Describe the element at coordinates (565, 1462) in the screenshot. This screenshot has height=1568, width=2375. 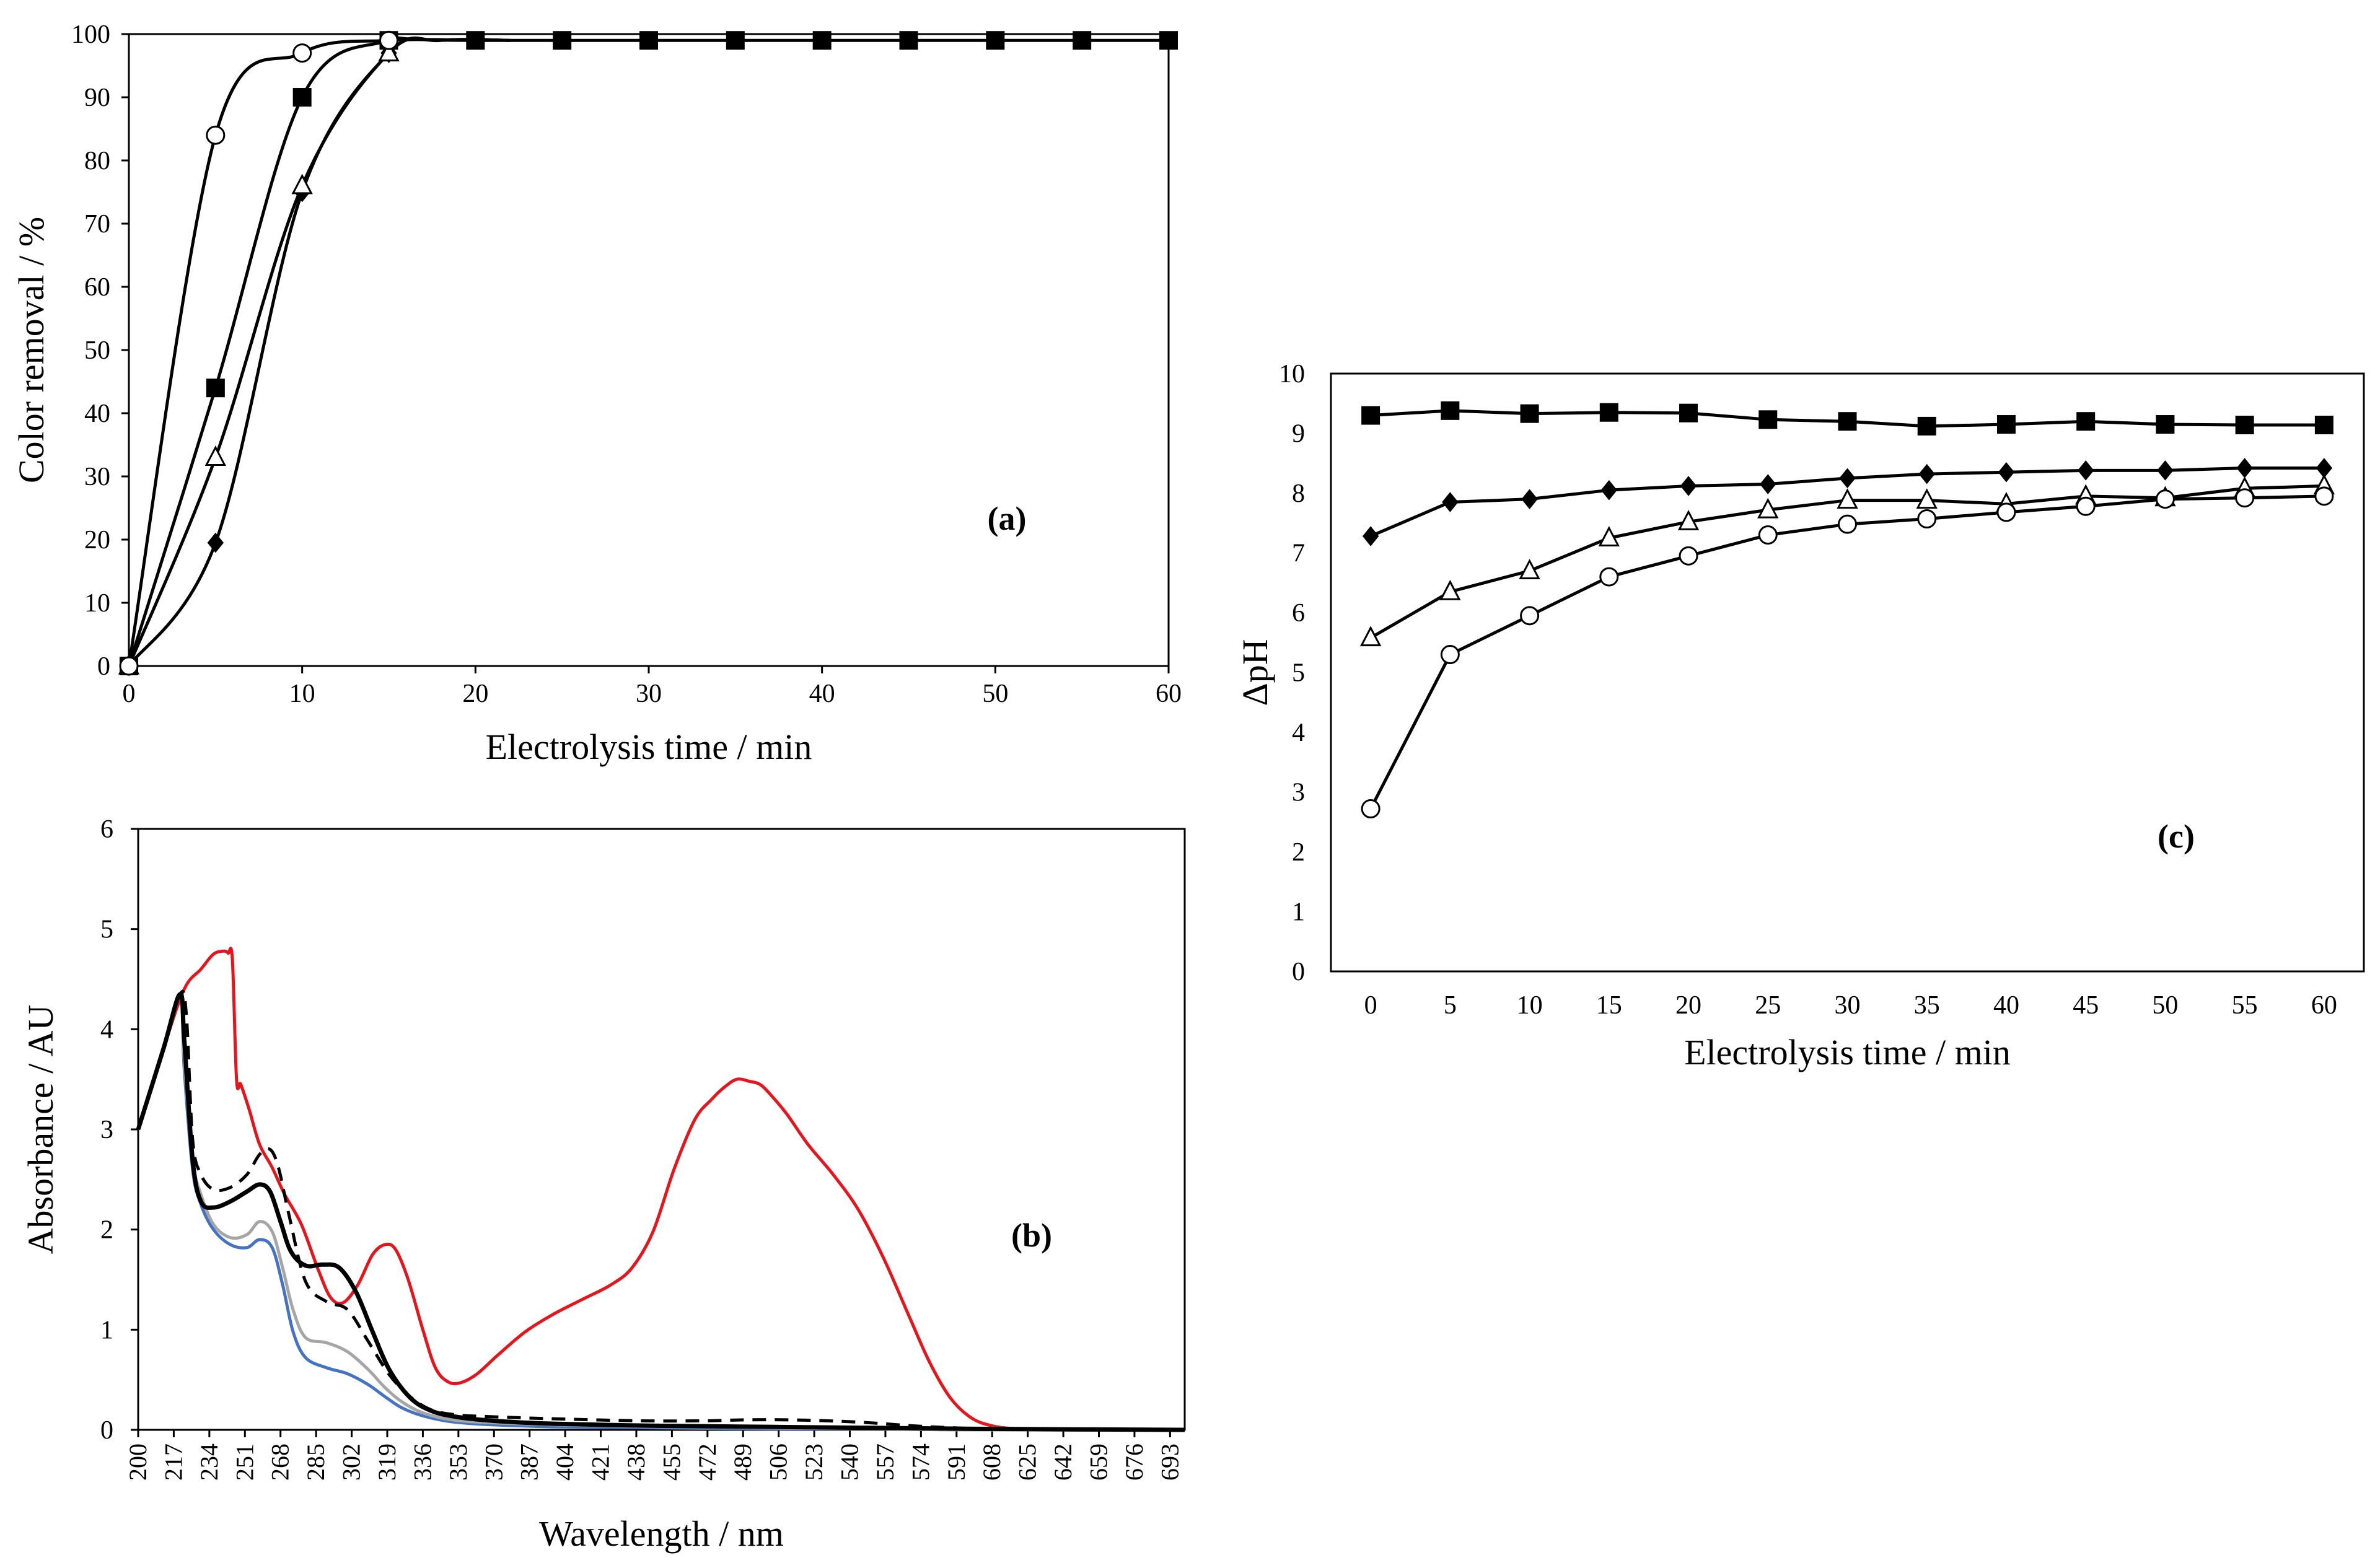
I see `x-tick-label: 404` at that location.